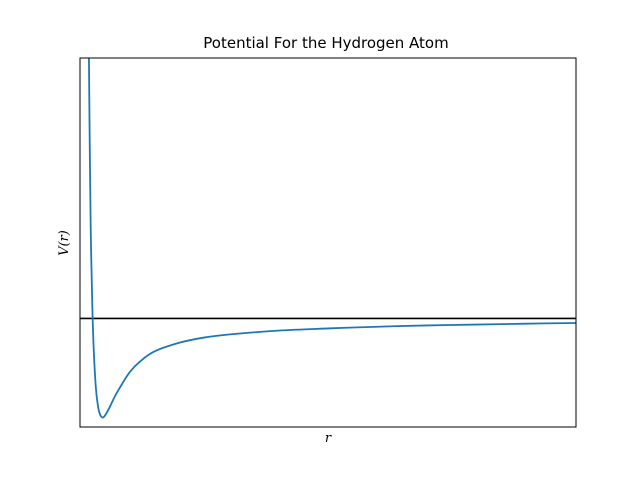 Image resolution: width=640 pixels, height=480 pixels. What do you see at coordinates (325, 43) in the screenshot?
I see `chart-title: Potential For the Hydrogen Atom` at bounding box center [325, 43].